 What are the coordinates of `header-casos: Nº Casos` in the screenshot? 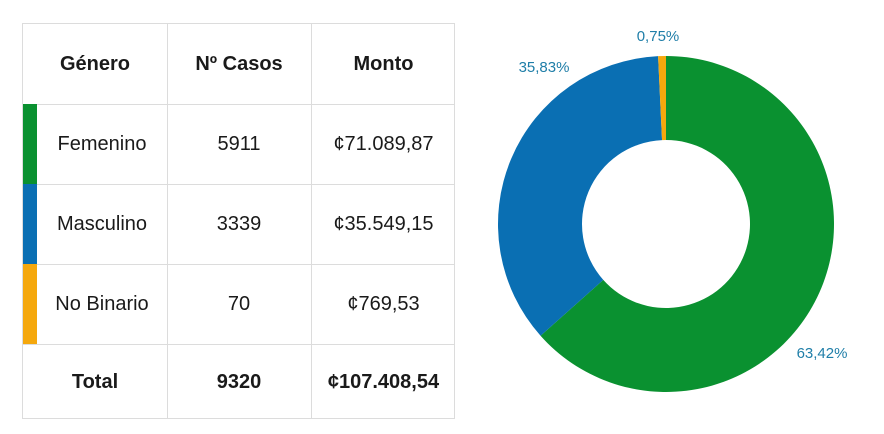 It's located at (239, 63).